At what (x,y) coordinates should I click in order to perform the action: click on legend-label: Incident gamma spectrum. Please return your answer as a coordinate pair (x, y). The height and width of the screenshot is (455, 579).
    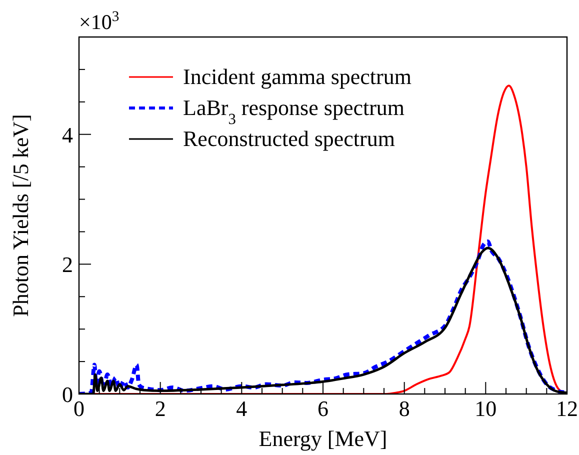
    Looking at the image, I should click on (297, 76).